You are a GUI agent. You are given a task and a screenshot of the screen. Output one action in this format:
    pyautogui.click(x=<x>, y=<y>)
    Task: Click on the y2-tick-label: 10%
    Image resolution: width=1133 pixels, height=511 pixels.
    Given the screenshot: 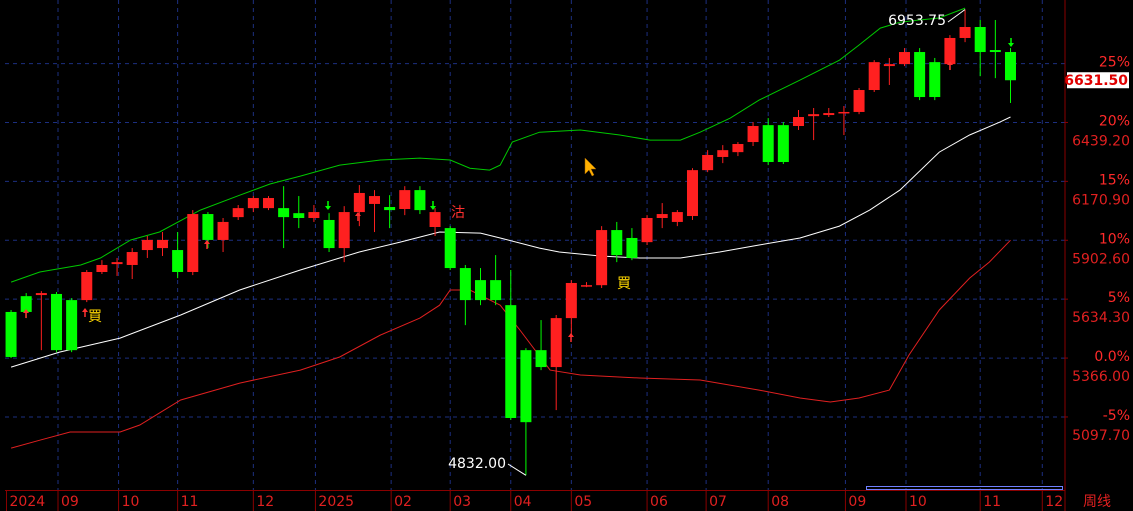 What is the action you would take?
    pyautogui.click(x=1114, y=239)
    